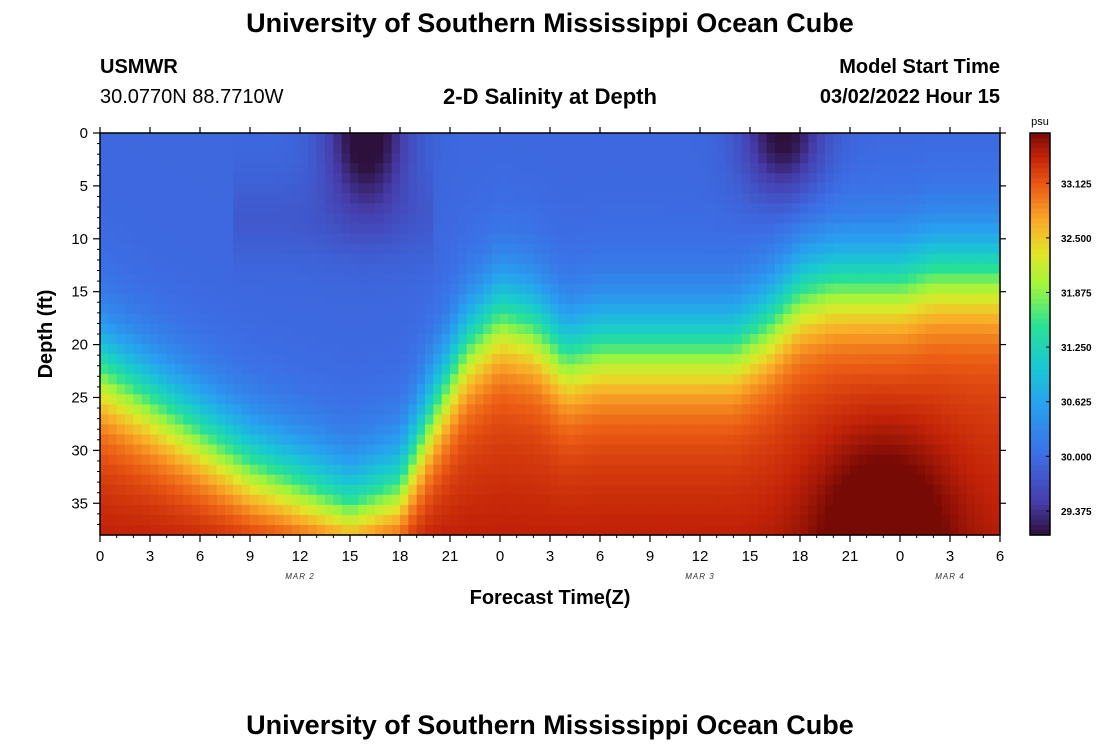  What do you see at coordinates (79, 345) in the screenshot?
I see `y-tick-label: 20` at bounding box center [79, 345].